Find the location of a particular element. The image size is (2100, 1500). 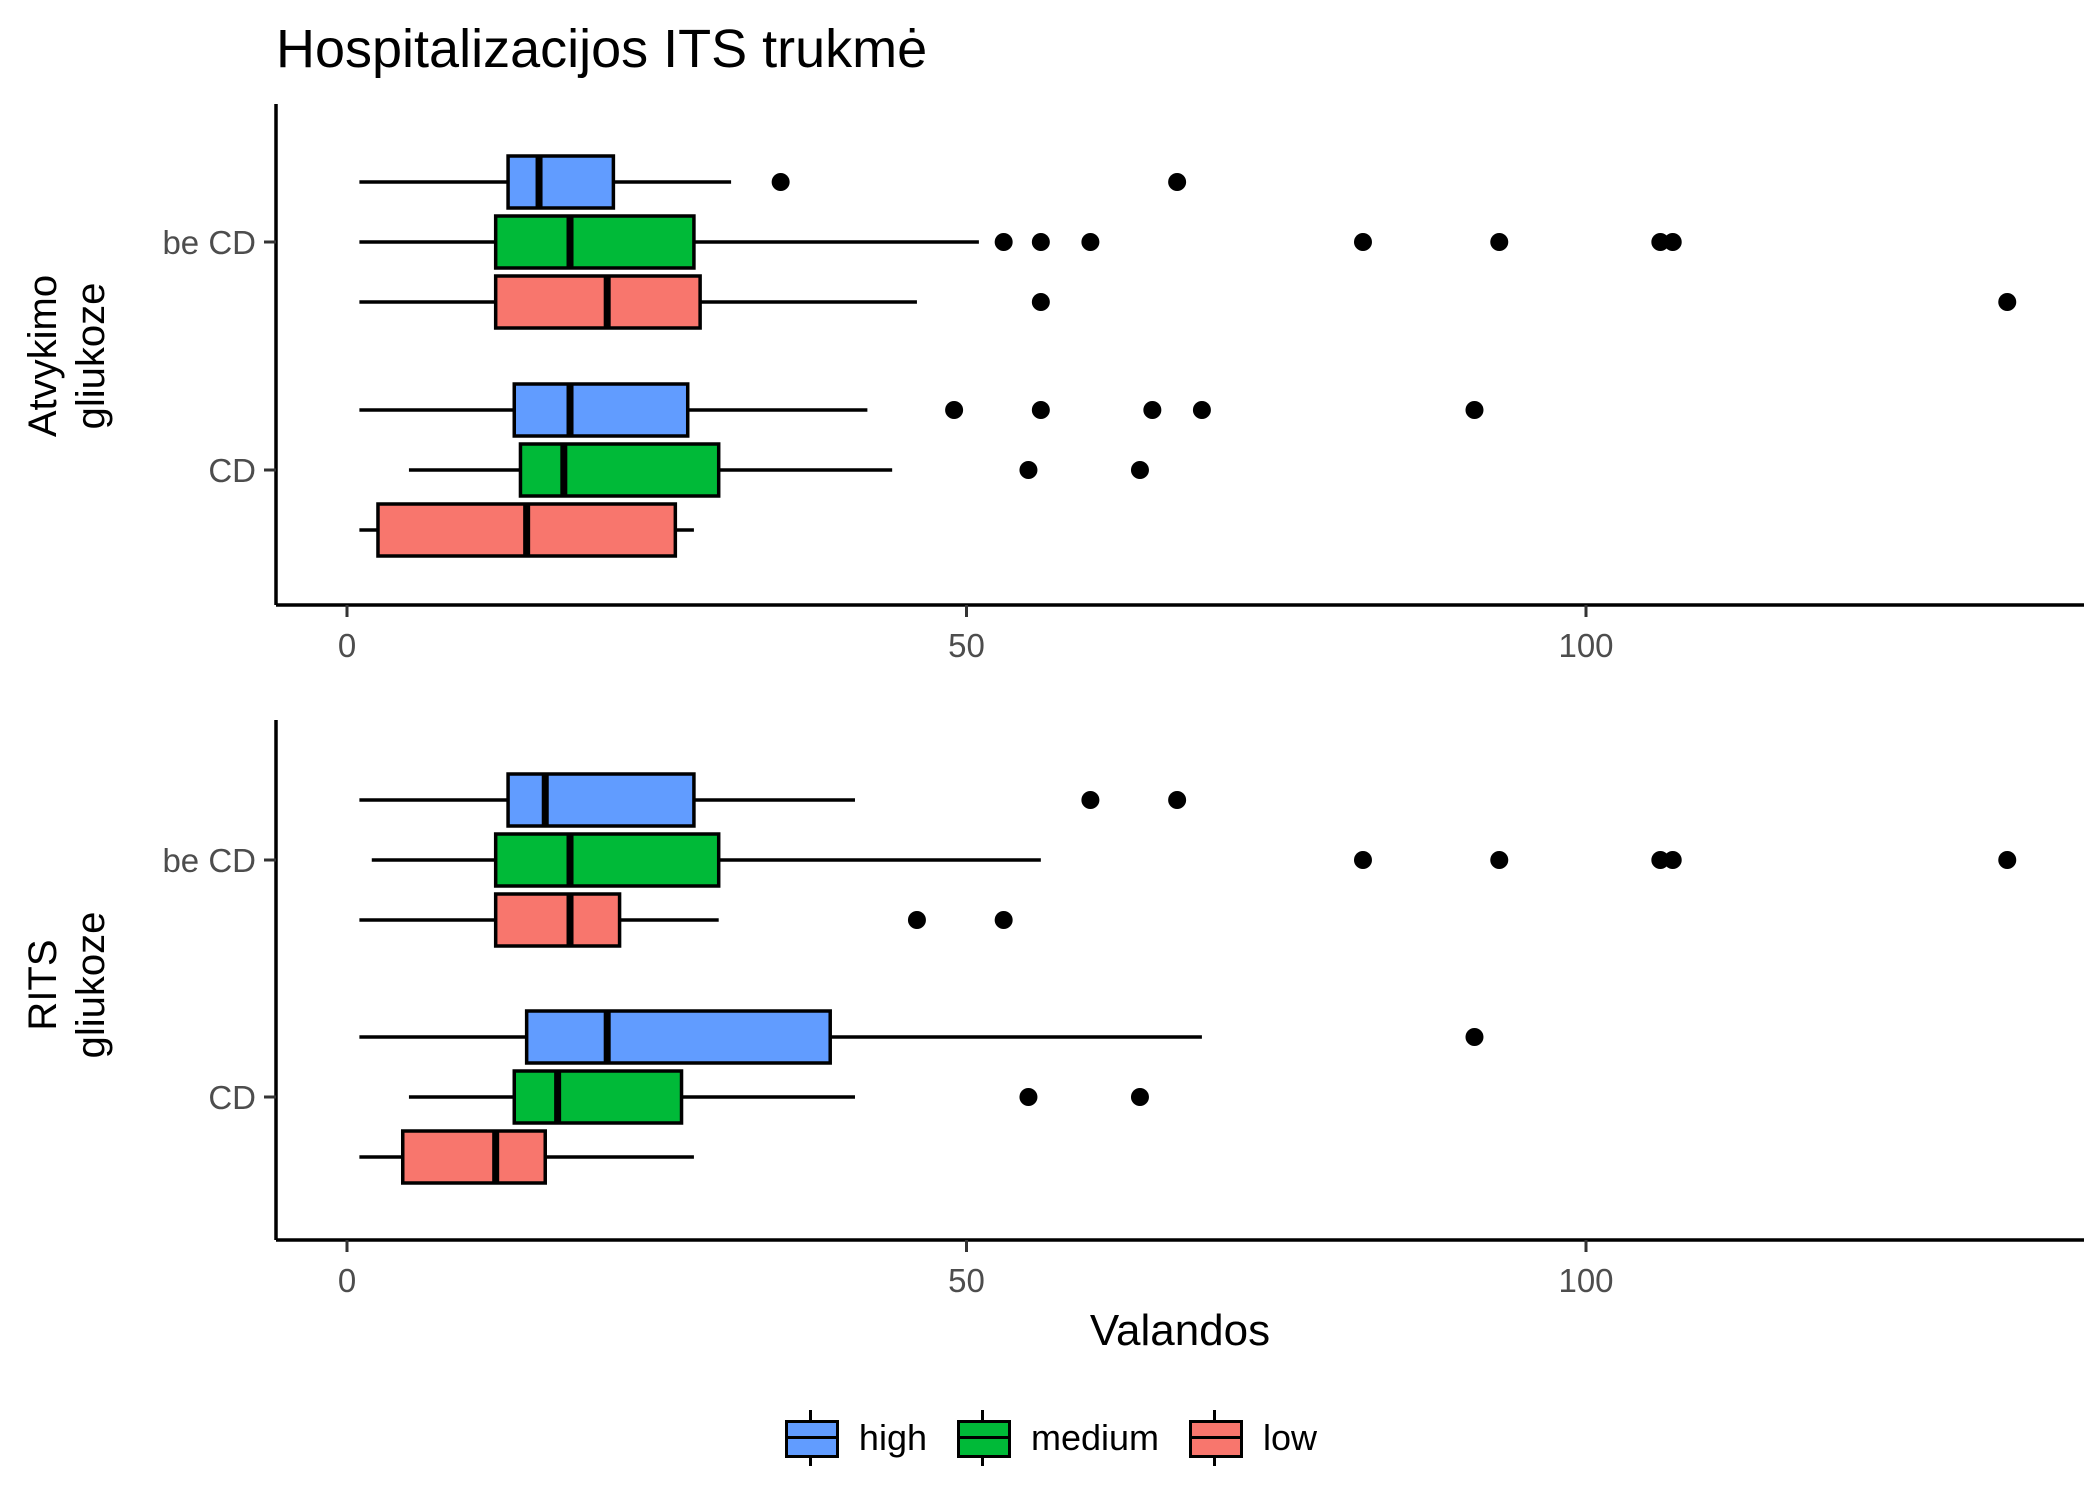

legend-item-high: high is located at coordinates (855, 1438).